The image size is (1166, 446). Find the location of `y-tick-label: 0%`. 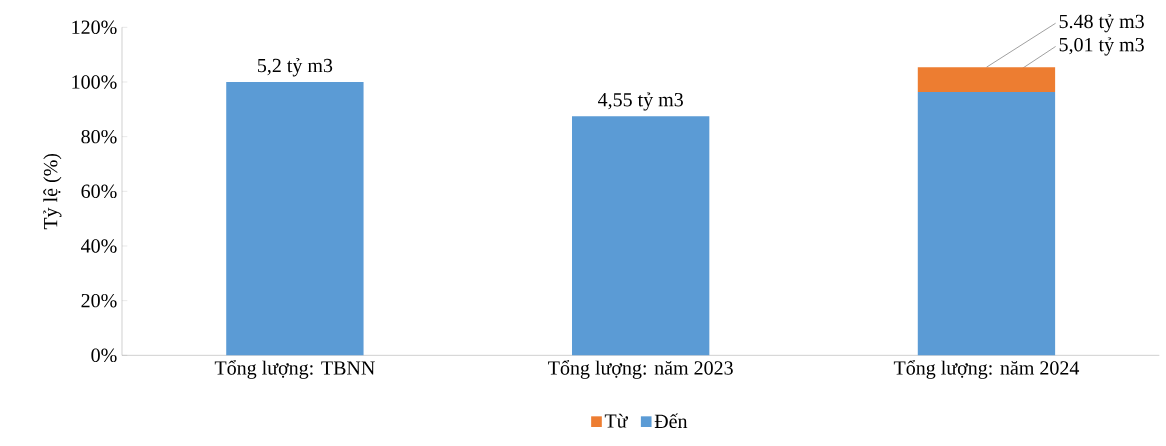

y-tick-label: 0% is located at coordinates (104, 355).